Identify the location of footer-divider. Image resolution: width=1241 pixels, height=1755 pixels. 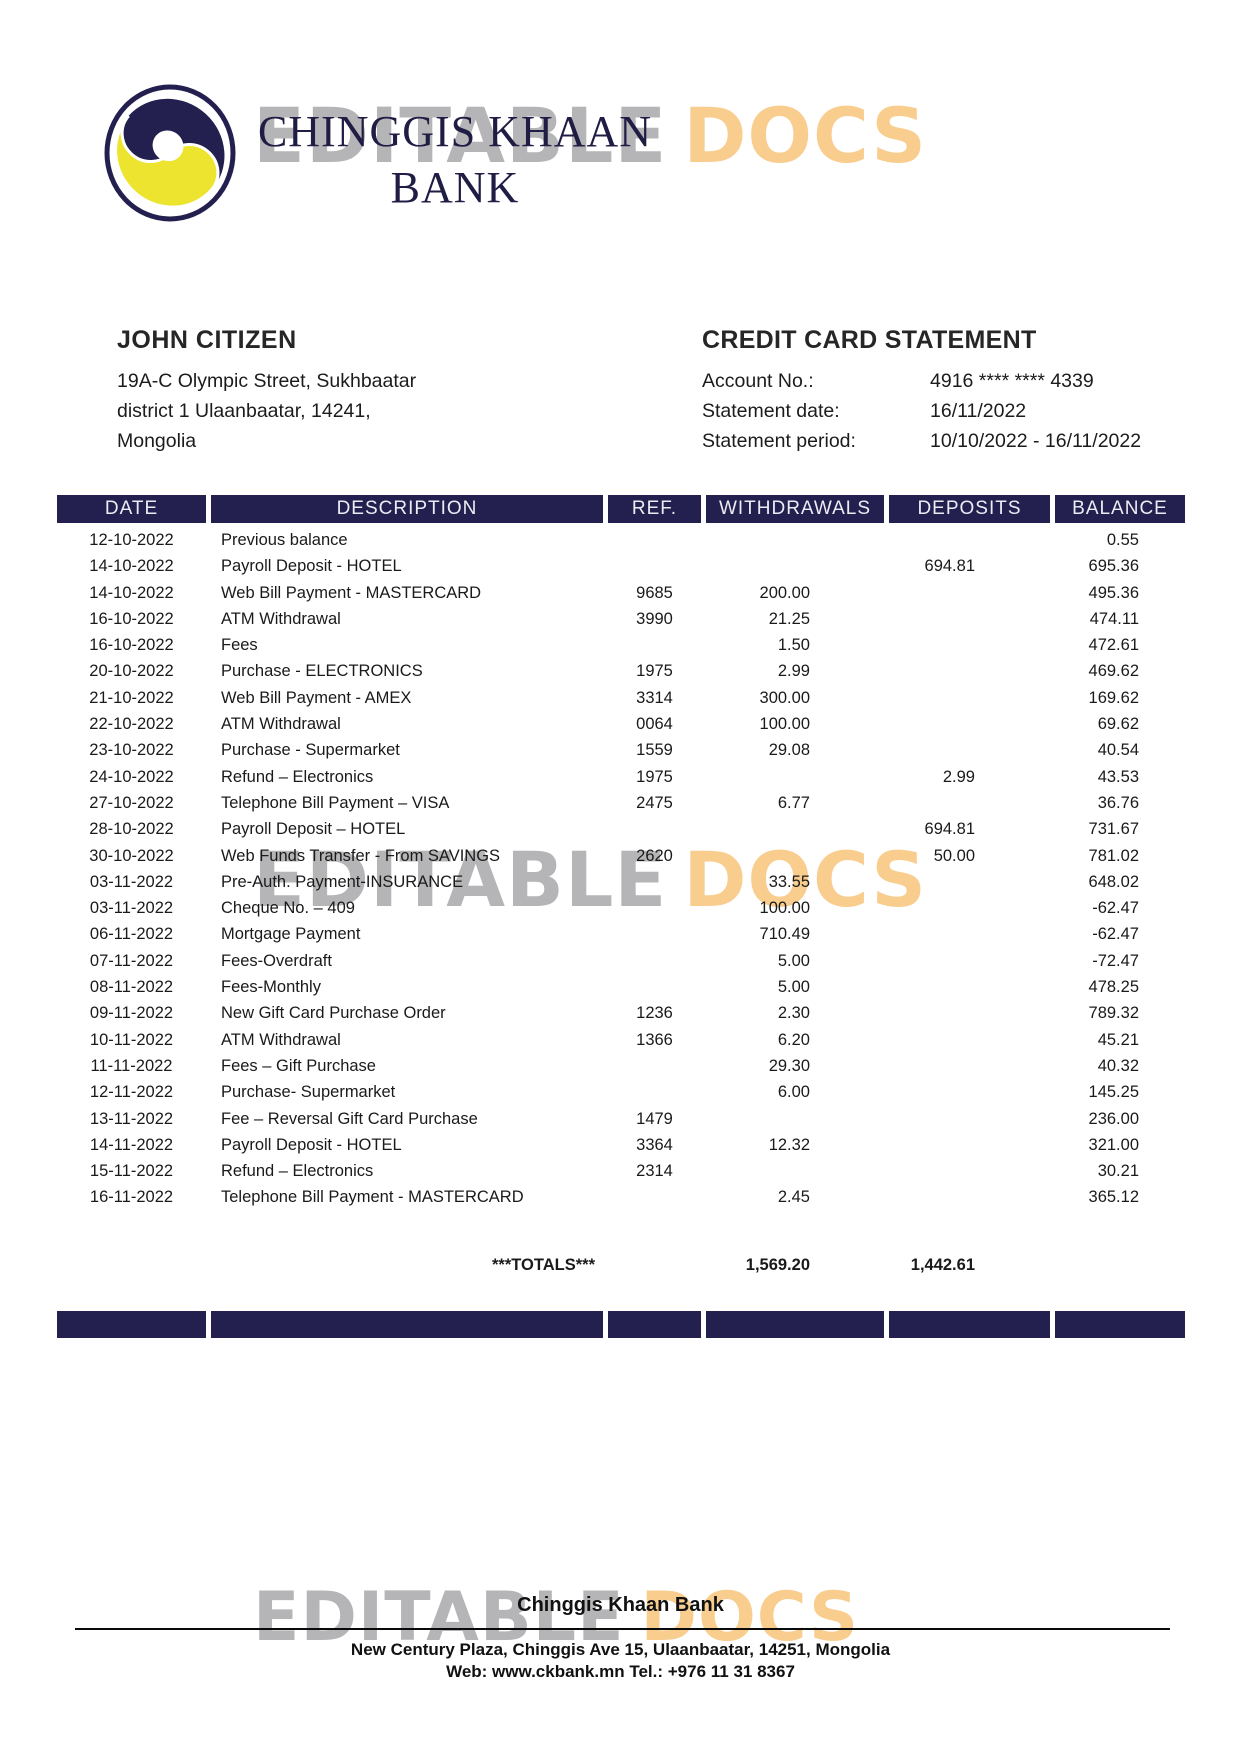
(622, 1629).